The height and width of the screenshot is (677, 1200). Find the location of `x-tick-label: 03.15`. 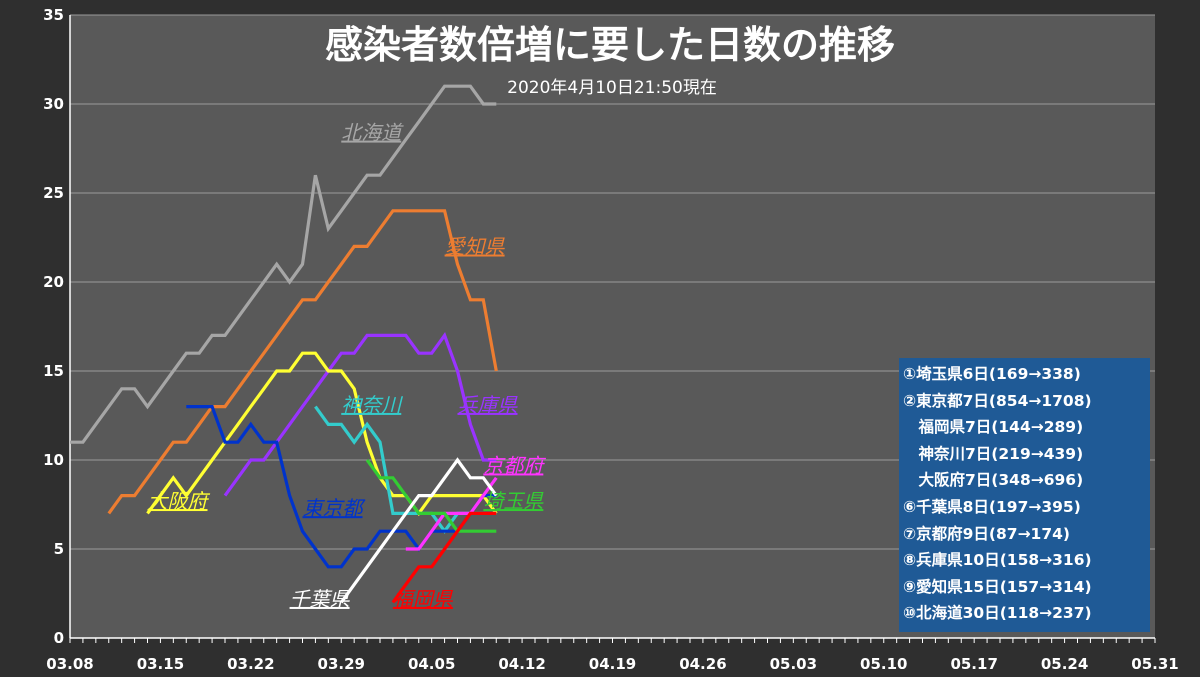

x-tick-label: 03.15 is located at coordinates (160, 664).